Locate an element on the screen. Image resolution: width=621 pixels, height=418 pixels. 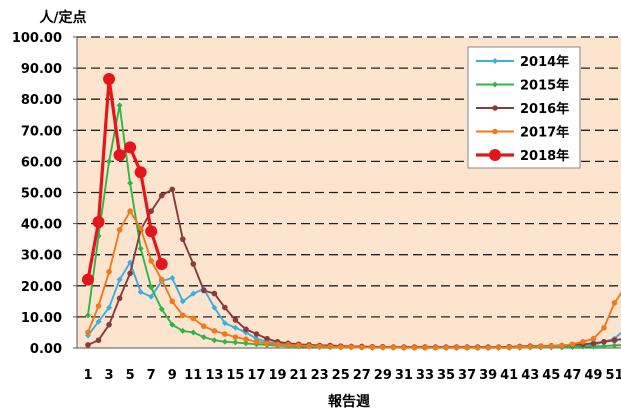
x-tick-label: 39 is located at coordinates (488, 375).